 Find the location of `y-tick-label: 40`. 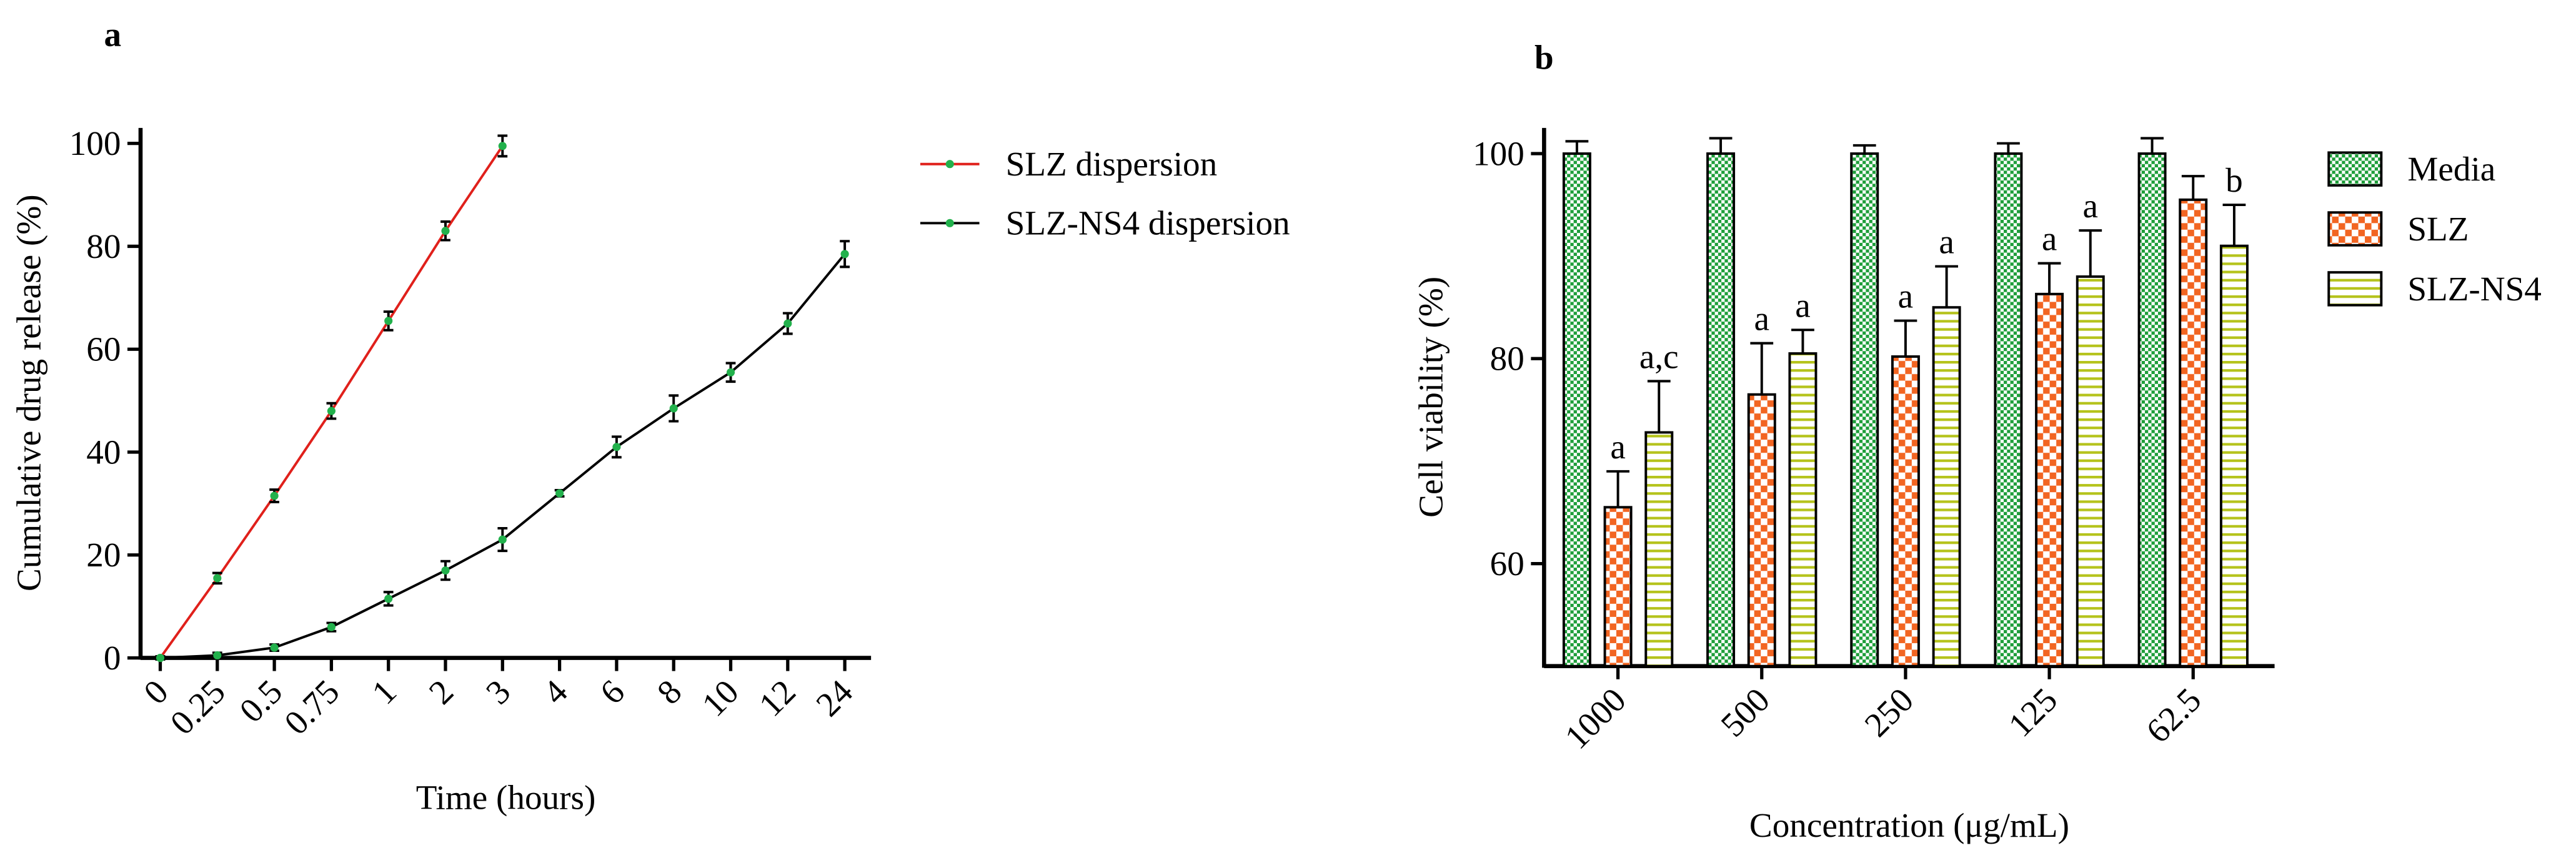

y-tick-label: 40 is located at coordinates (103, 452).